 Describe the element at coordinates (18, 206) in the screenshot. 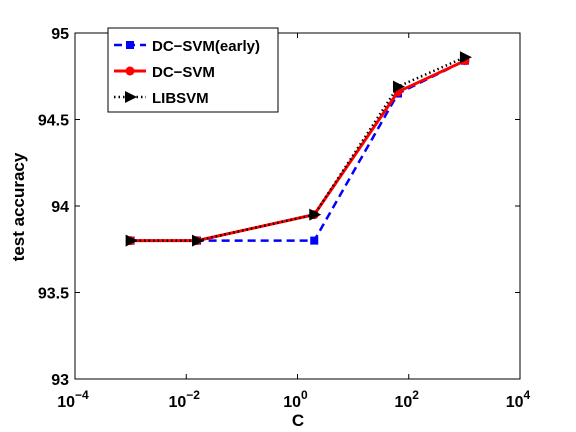

I see `y-axis-title: test accuracy` at that location.